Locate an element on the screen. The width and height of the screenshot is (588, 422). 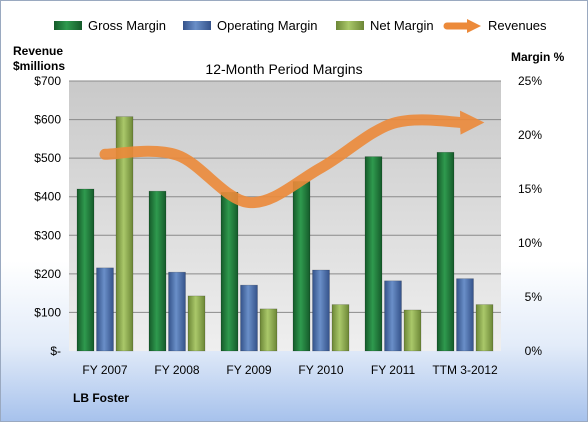
legend-item-operating-margin: Operating Margin is located at coordinates (250, 25).